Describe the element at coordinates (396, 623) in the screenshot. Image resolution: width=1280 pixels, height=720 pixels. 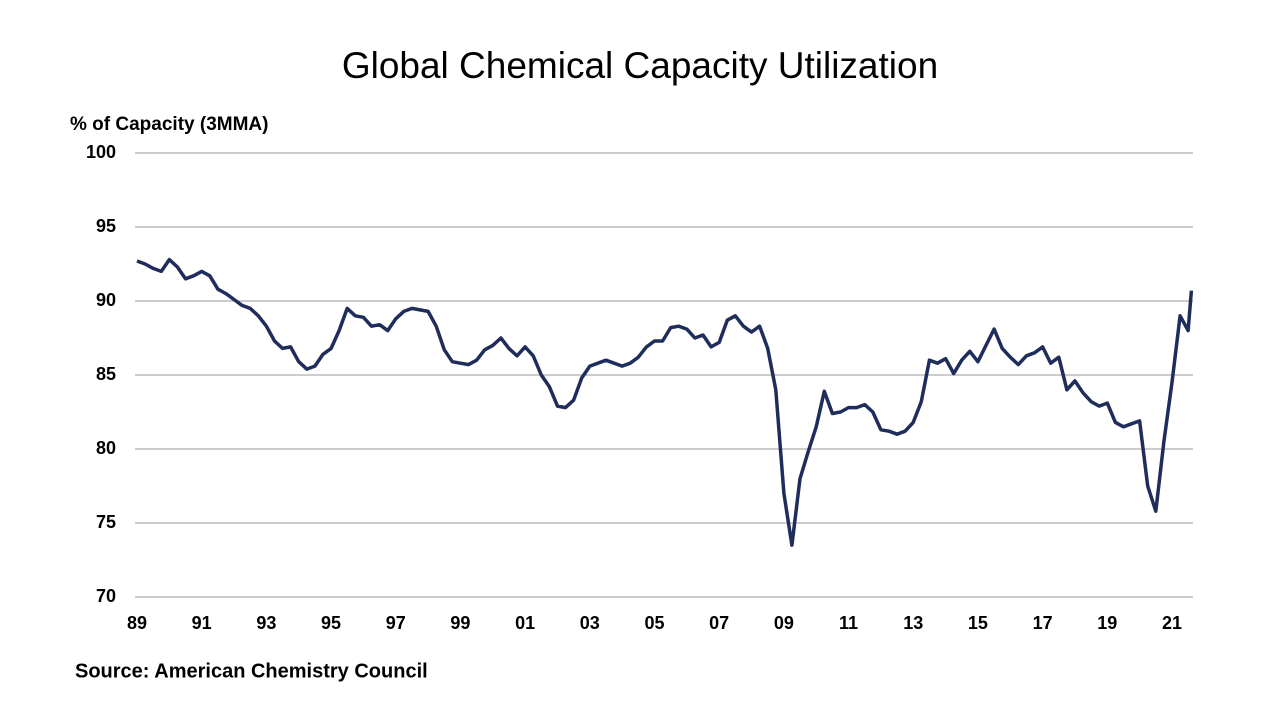
I see `x-tick-label: 97` at that location.